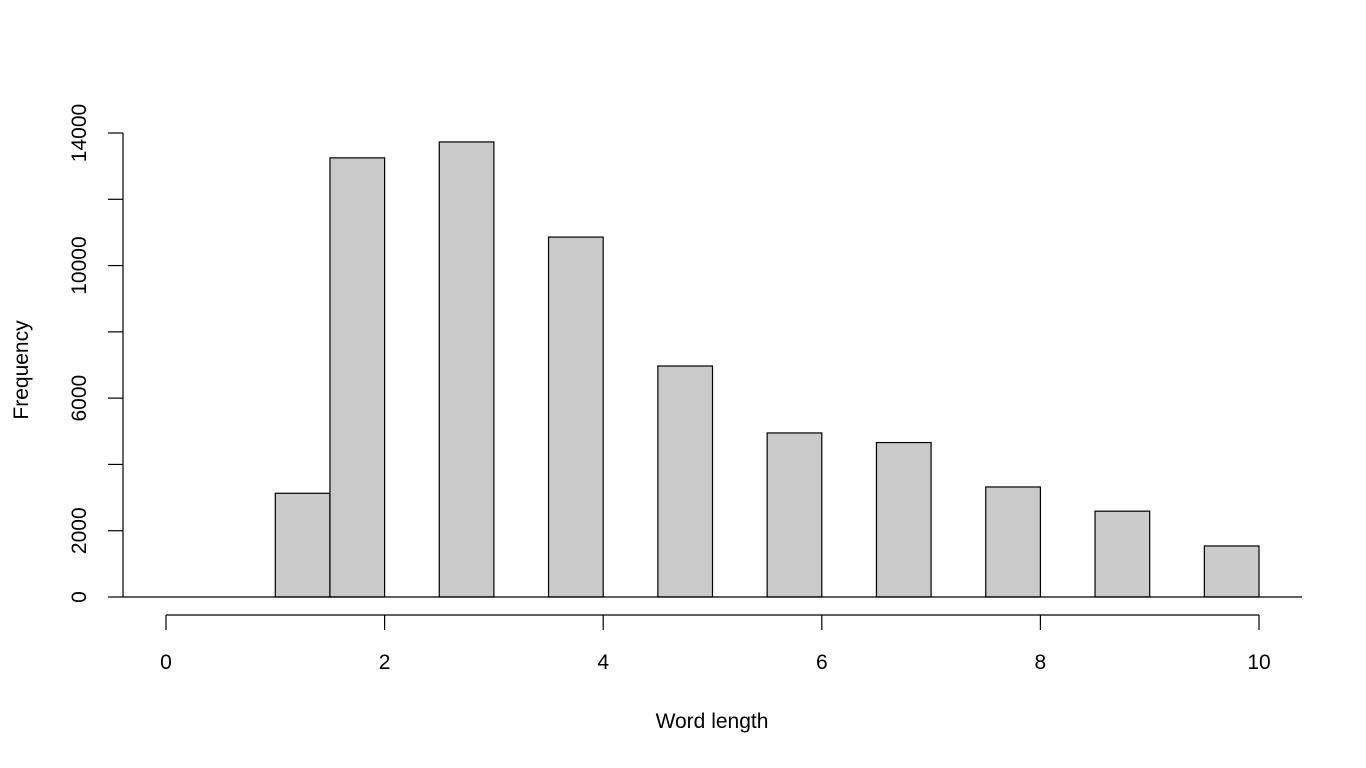 Image resolution: width=1366 pixels, height=768 pixels. Describe the element at coordinates (79, 530) in the screenshot. I see `y-tick-label-1: 2000` at that location.